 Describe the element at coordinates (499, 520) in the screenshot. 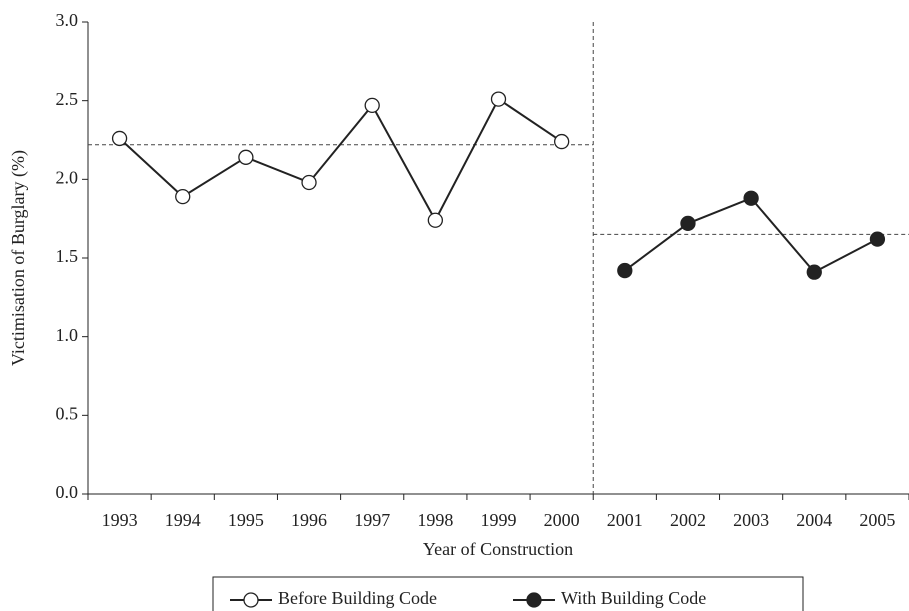

I see `x-tick-label: 1999` at that location.